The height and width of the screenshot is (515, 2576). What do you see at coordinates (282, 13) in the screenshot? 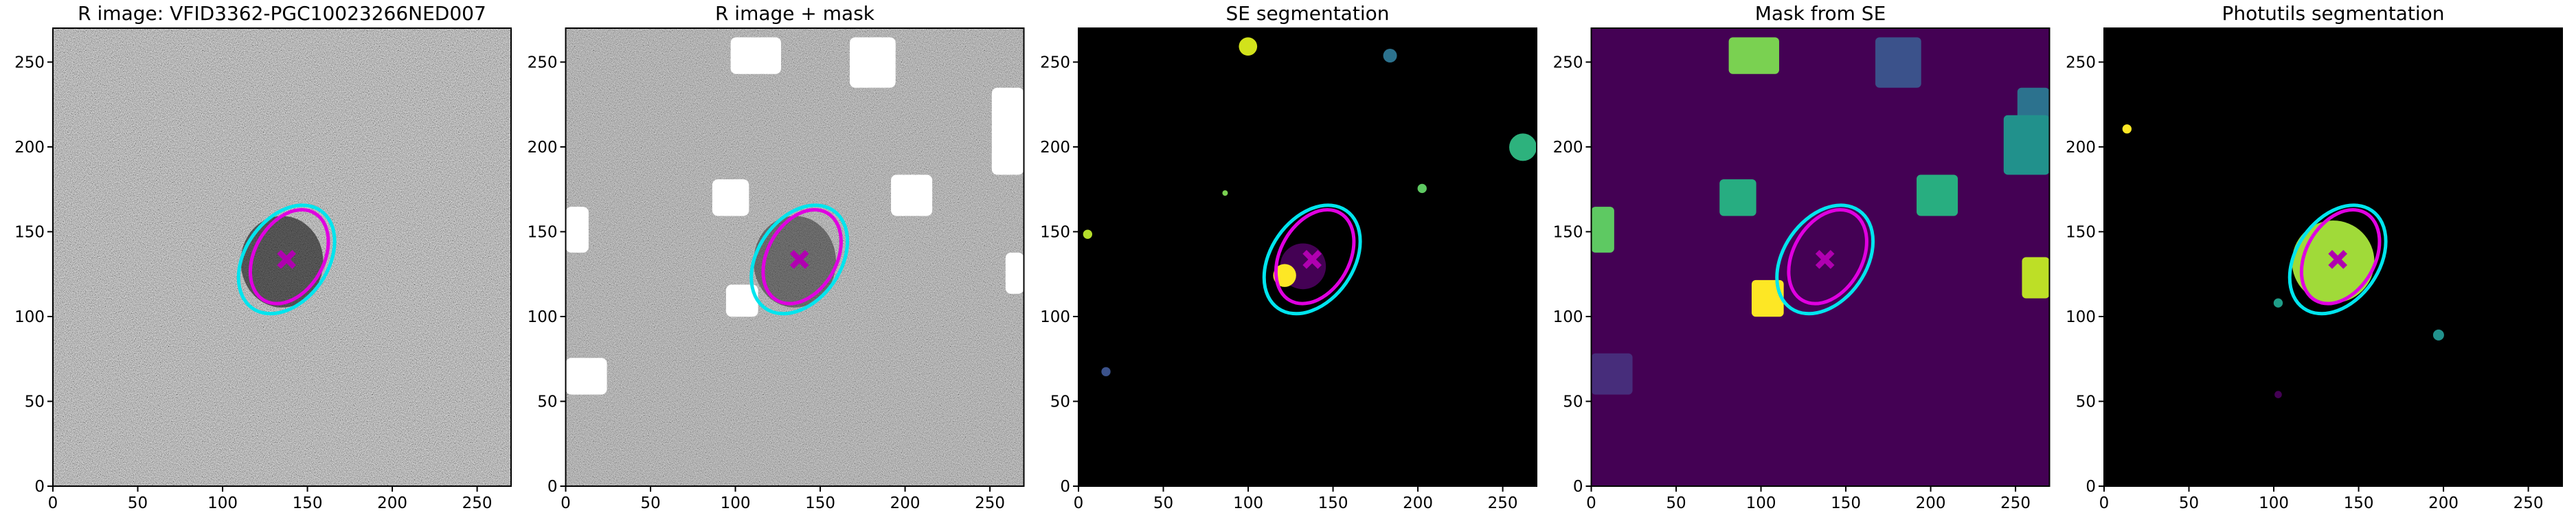
I see `panel-title: R image: VFID3362-PGC10023266NED007` at bounding box center [282, 13].